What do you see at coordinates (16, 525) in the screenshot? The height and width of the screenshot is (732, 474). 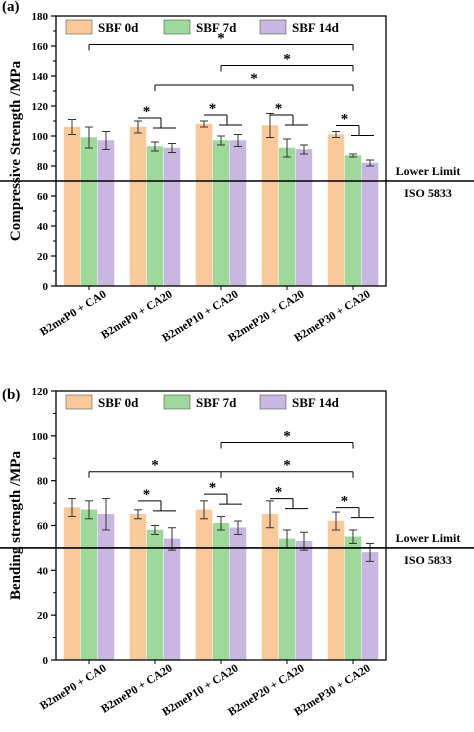 I see `y-axis-label: Bending strength /MPa` at bounding box center [16, 525].